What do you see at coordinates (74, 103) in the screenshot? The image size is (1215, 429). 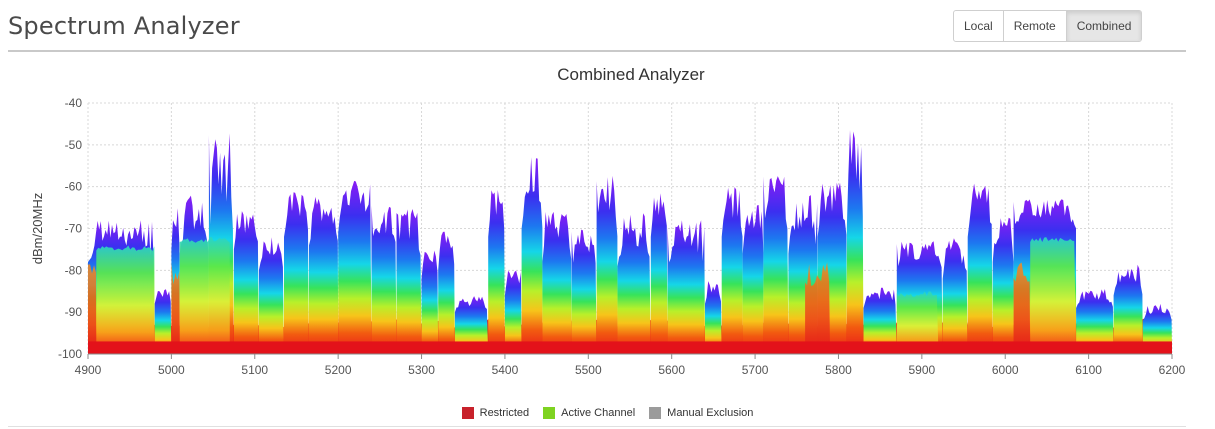 I see `y-tick-label: -40` at bounding box center [74, 103].